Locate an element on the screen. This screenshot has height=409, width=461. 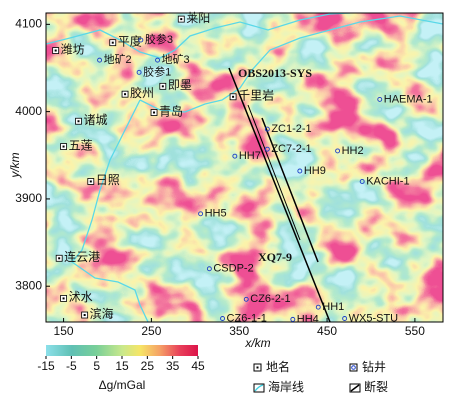
place-label: 滨海 is located at coordinates (102, 313).